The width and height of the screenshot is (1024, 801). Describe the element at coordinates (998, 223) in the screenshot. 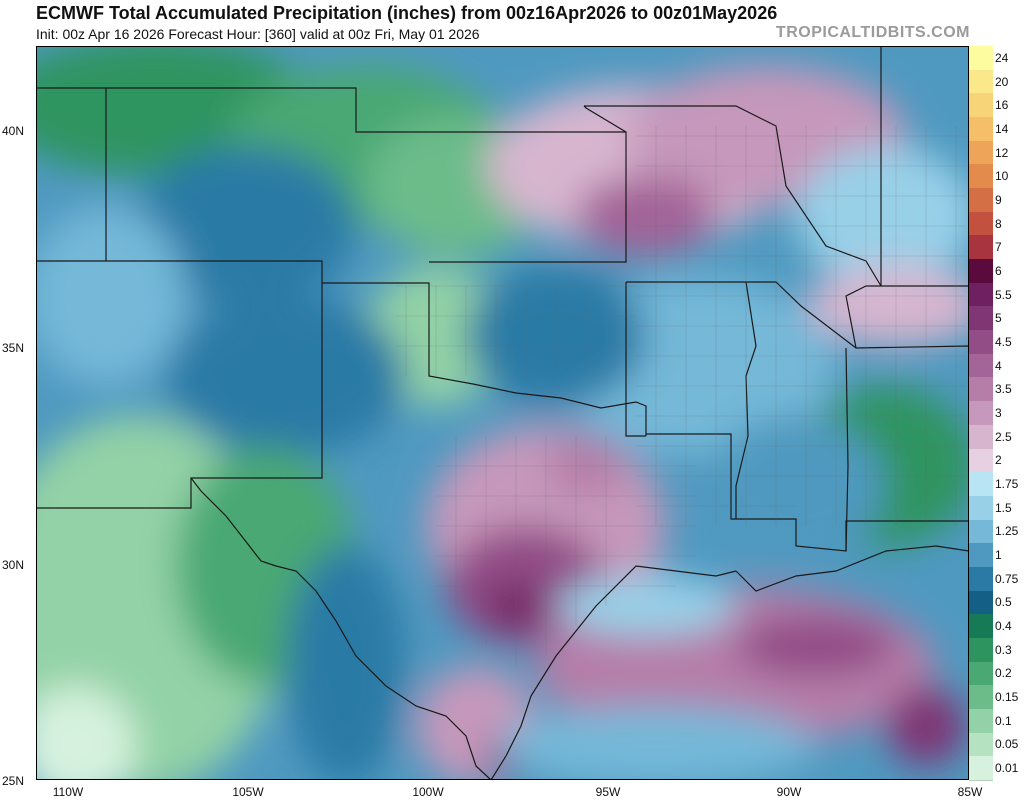

I see `legend-label: 8` at that location.